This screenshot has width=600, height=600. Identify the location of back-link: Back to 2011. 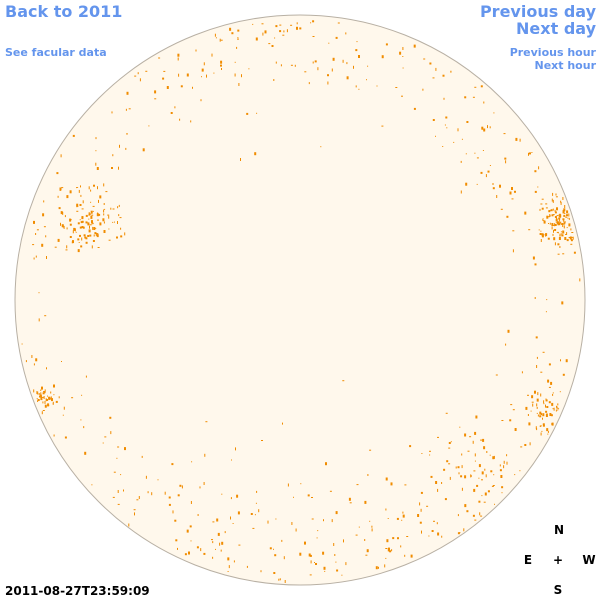
(63, 11).